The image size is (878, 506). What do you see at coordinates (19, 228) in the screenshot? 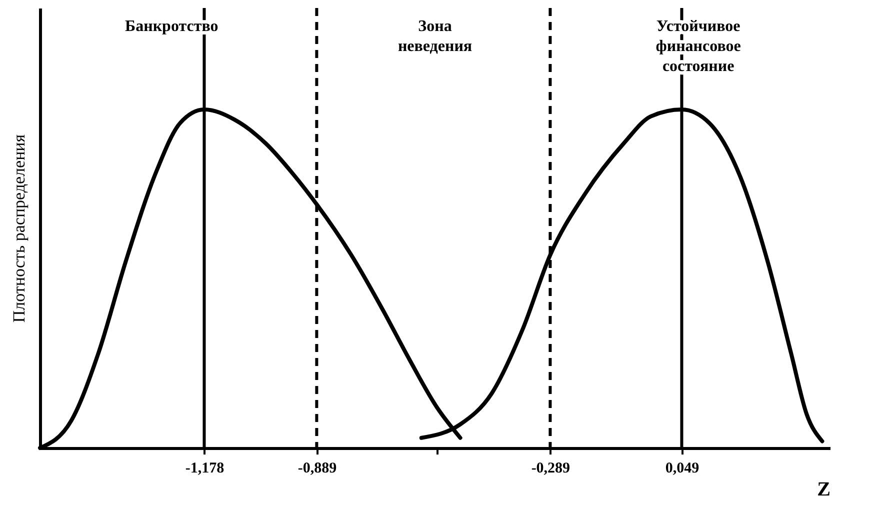
I see `y-axis-title: Плотность распределения` at bounding box center [19, 228].